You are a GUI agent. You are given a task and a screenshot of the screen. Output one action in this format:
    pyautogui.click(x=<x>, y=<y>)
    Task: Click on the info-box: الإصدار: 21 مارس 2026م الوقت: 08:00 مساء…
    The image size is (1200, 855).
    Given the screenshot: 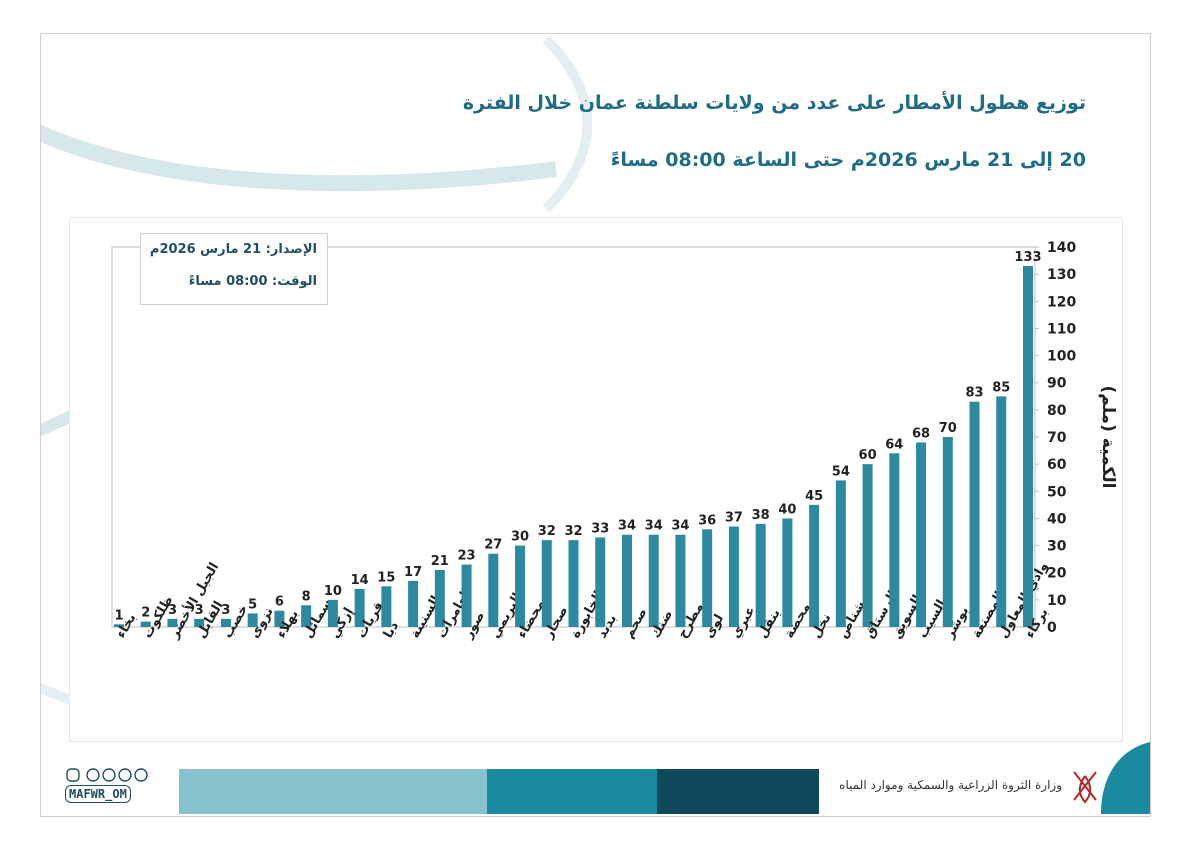 What is the action you would take?
    pyautogui.click(x=234, y=269)
    